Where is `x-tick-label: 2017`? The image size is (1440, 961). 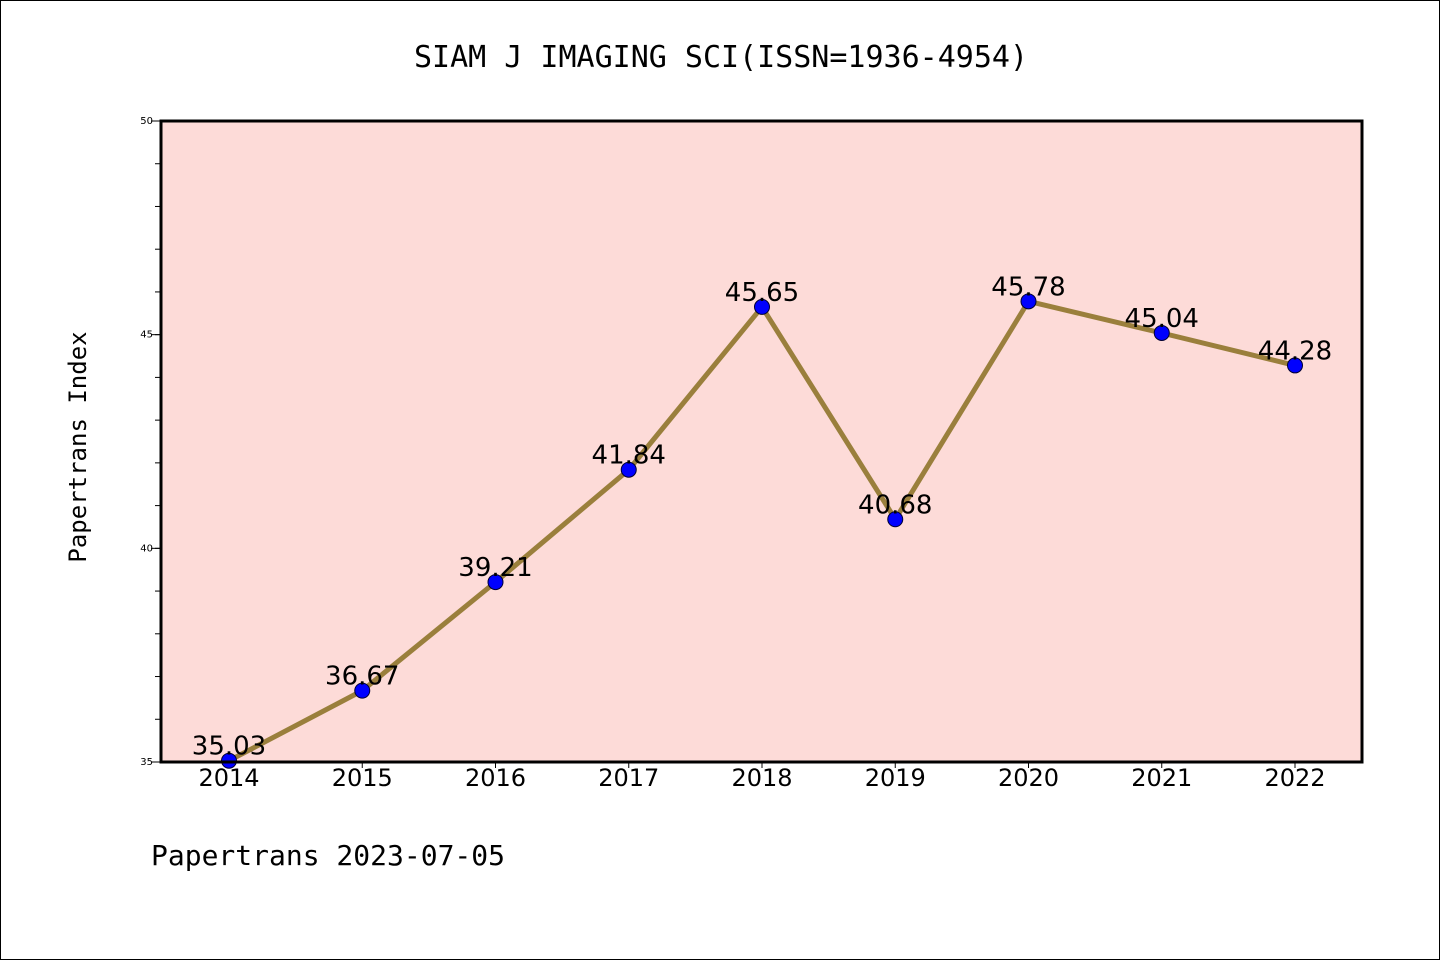 x-tick-label: 2017 is located at coordinates (628, 778).